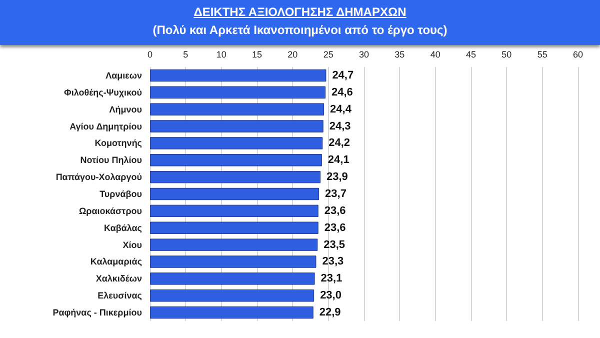  What do you see at coordinates (578, 55) in the screenshot?
I see `x-tick-label: 60` at bounding box center [578, 55].